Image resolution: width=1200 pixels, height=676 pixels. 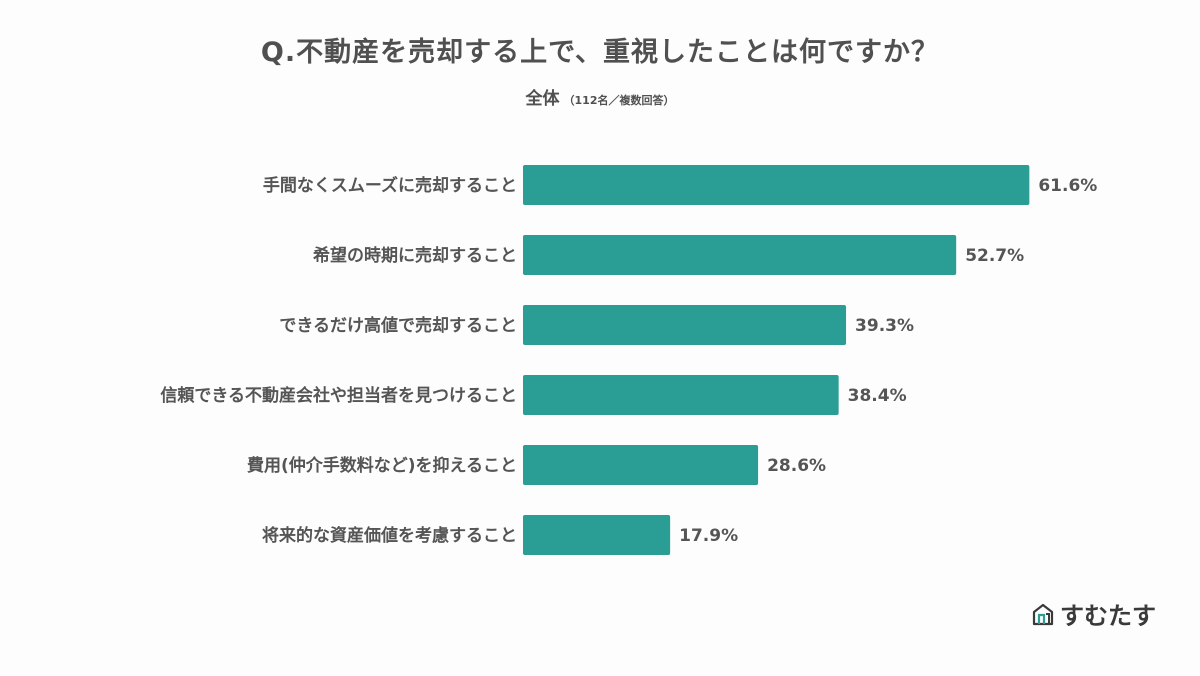 I want to click on subtitle-main: 全体, so click(x=542, y=99).